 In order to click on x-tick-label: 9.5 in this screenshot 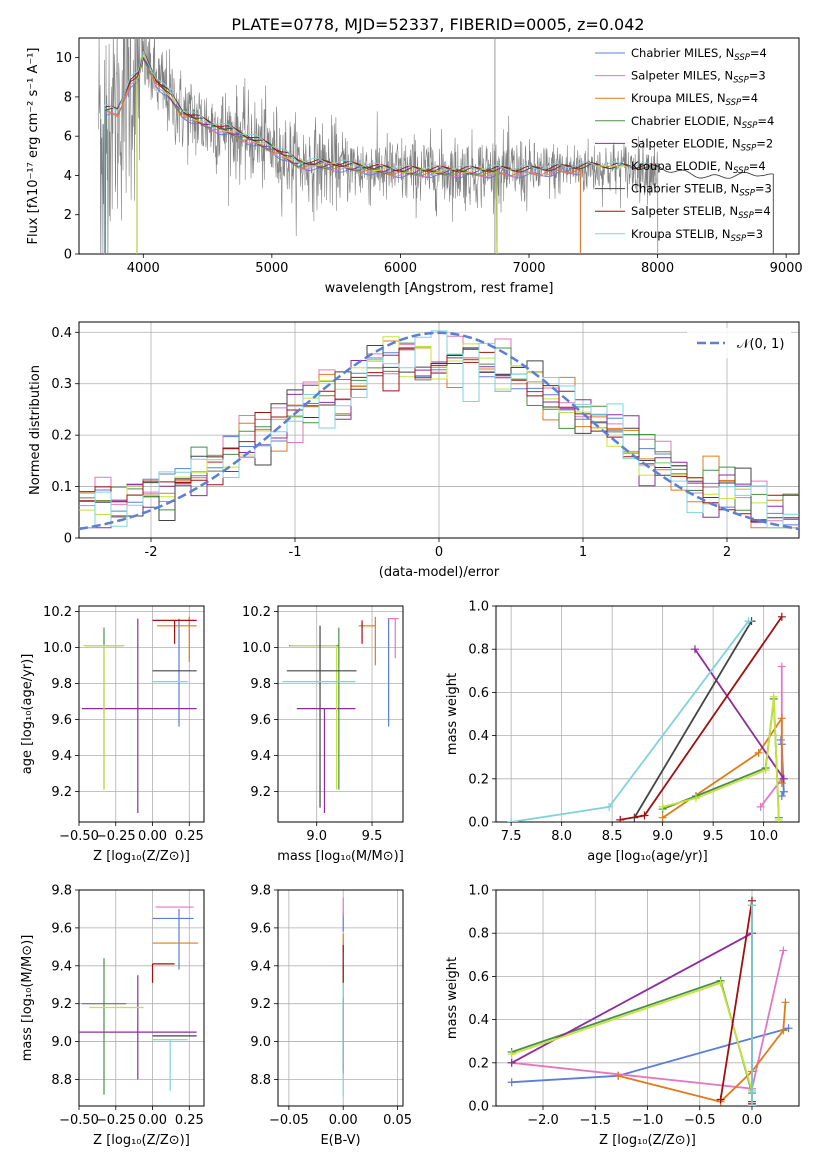, I will do `click(713, 836)`.